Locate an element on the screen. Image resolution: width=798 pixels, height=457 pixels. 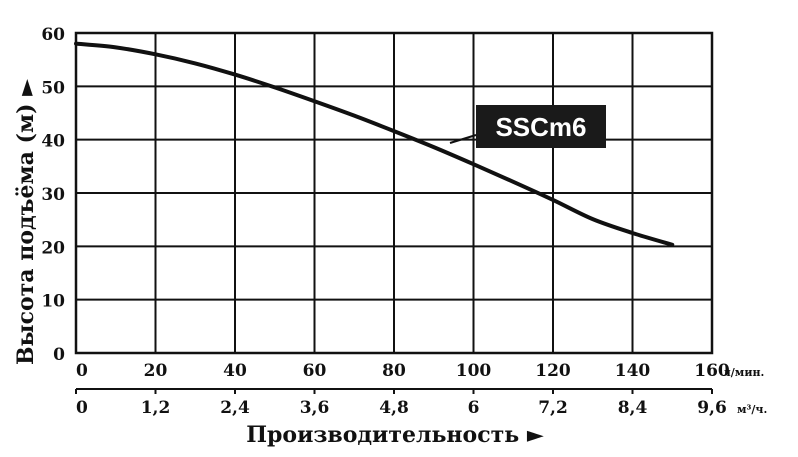
x-secondary-tick-label: 6 is located at coordinates (474, 408).